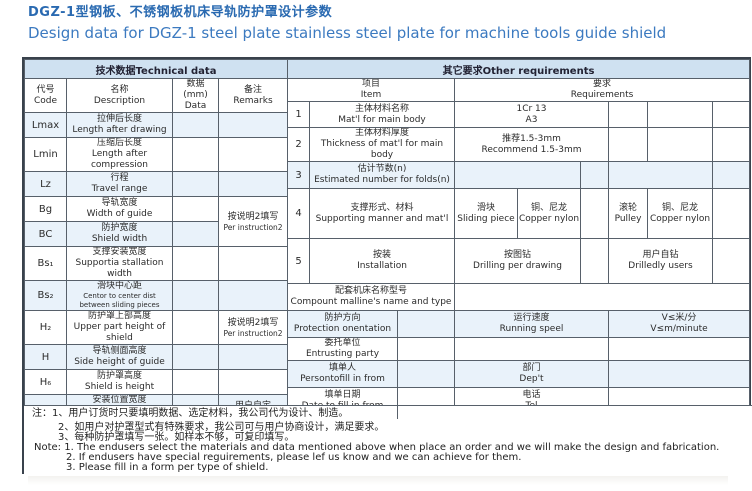 This screenshot has height=491, width=752. Describe the element at coordinates (119, 263) in the screenshot. I see `desc-cell: 支撑安装宽度 Supportia stallation width` at that location.